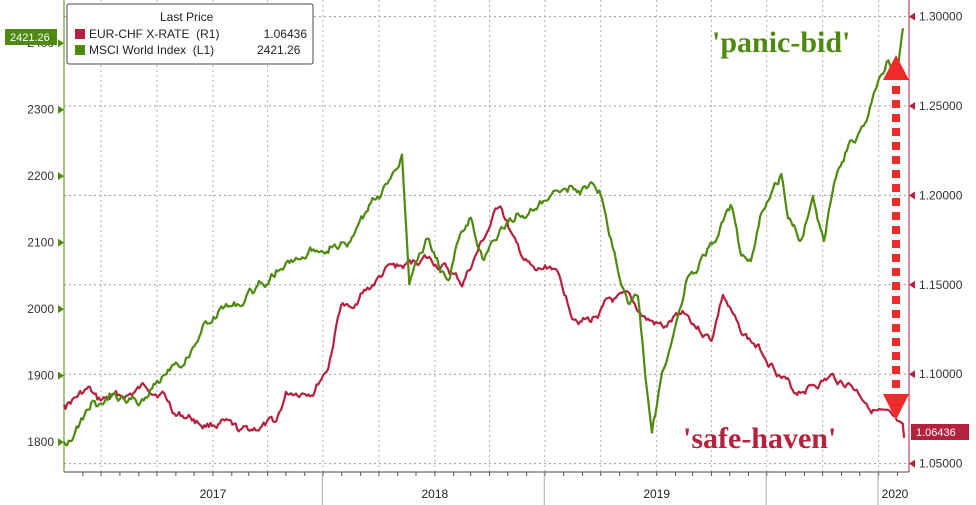 This screenshot has height=505, width=976. What do you see at coordinates (896, 237) in the screenshot?
I see `double-arrow-icon` at bounding box center [896, 237].